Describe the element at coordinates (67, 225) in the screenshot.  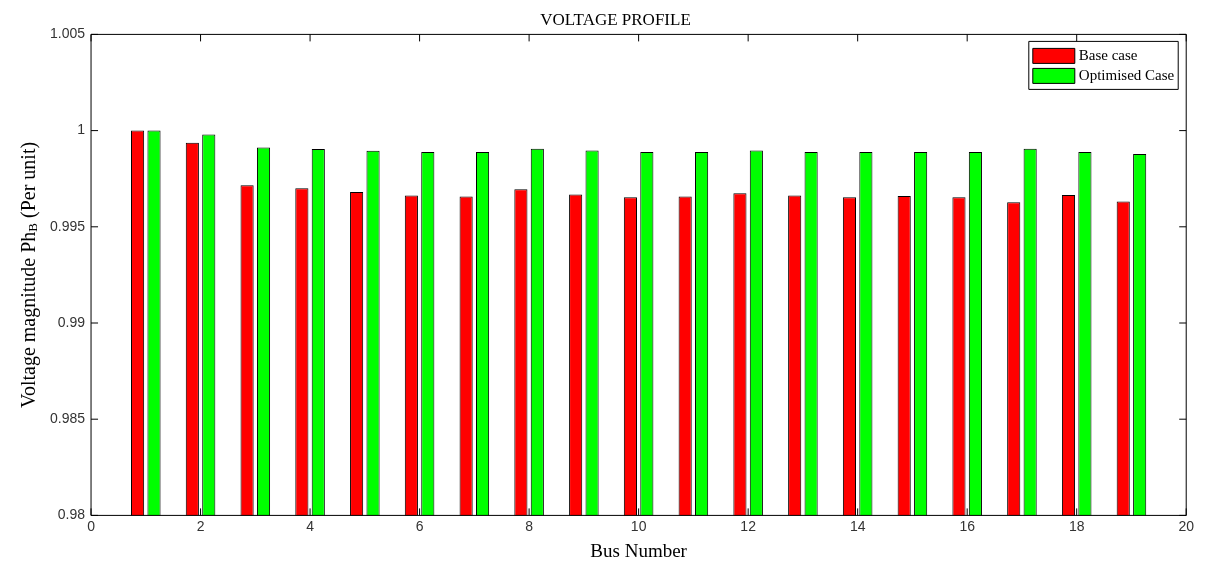
I see `y-tick-label: 0.995` at that location.